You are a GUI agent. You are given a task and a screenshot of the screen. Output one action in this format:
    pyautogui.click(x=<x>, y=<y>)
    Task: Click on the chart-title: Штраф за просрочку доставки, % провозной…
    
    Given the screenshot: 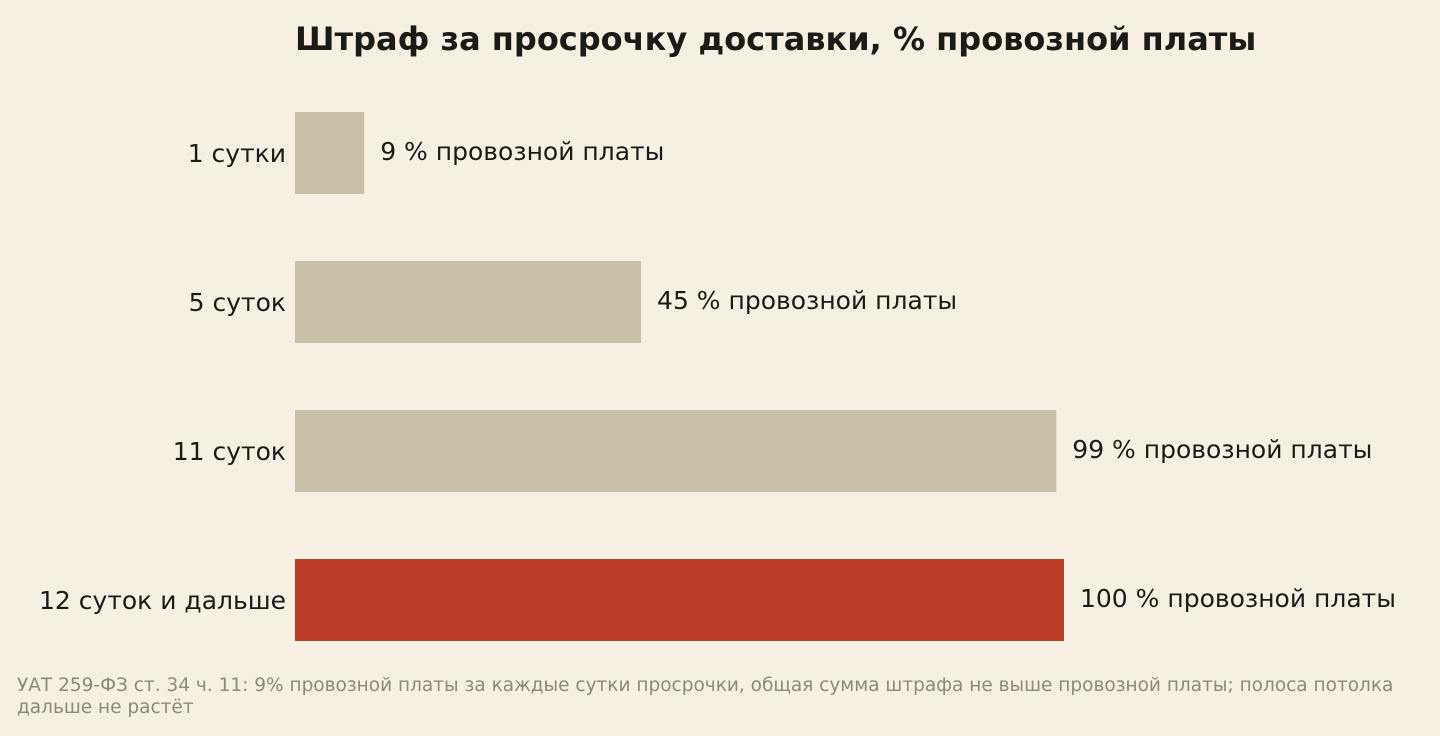 What is the action you would take?
    pyautogui.click(x=775, y=39)
    